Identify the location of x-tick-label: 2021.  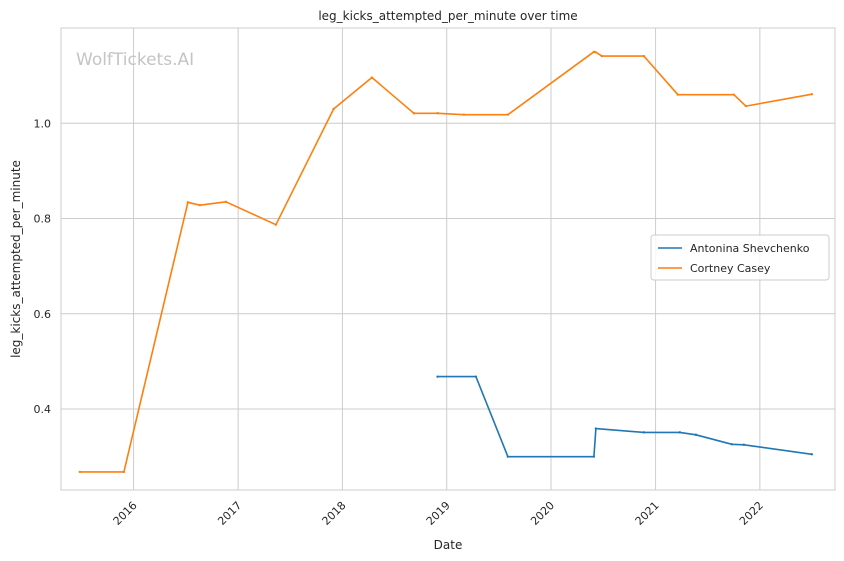
(647, 513).